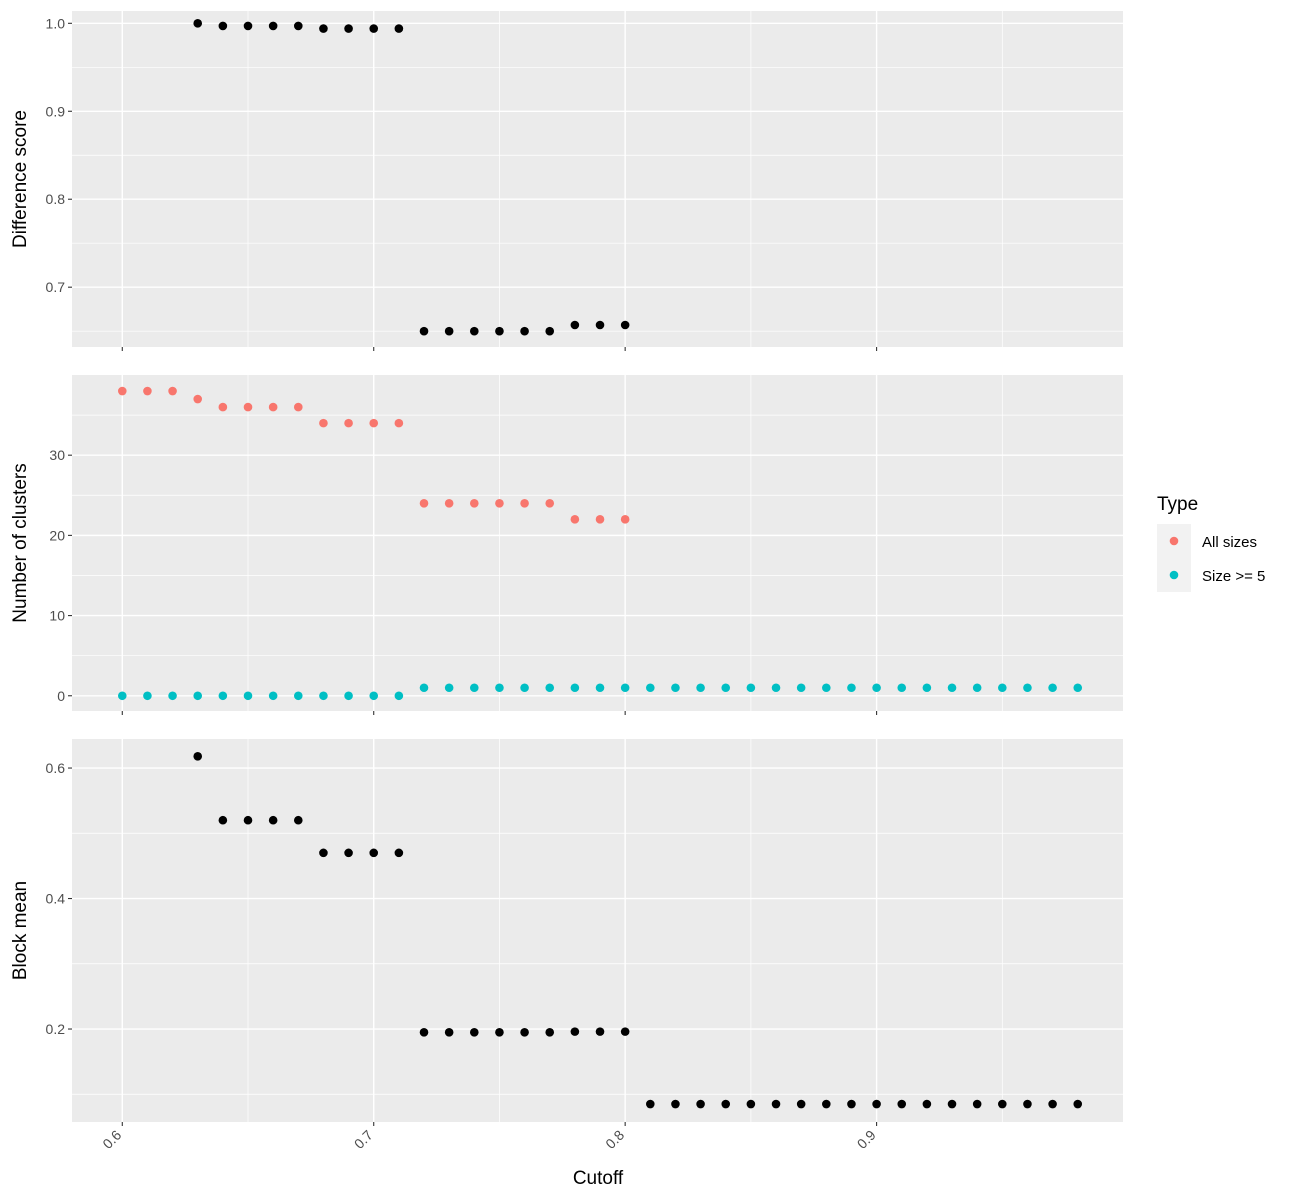 The width and height of the screenshot is (1300, 1200). Describe the element at coordinates (363, 1139) in the screenshot. I see `x-tick-label: 0.7` at that location.